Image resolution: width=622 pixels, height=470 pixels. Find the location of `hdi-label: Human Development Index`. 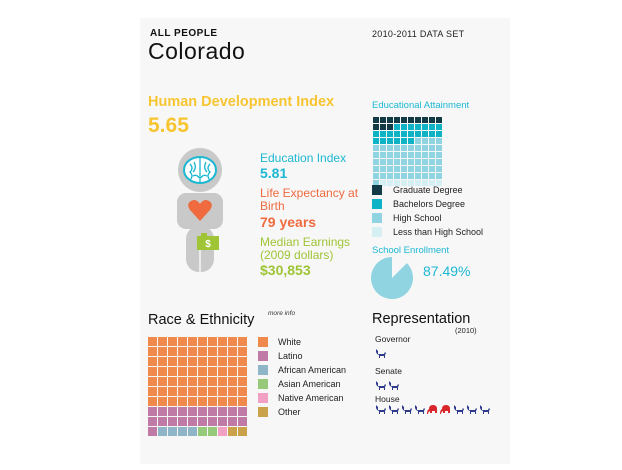

hdi-label: Human Development Index is located at coordinates (241, 102).